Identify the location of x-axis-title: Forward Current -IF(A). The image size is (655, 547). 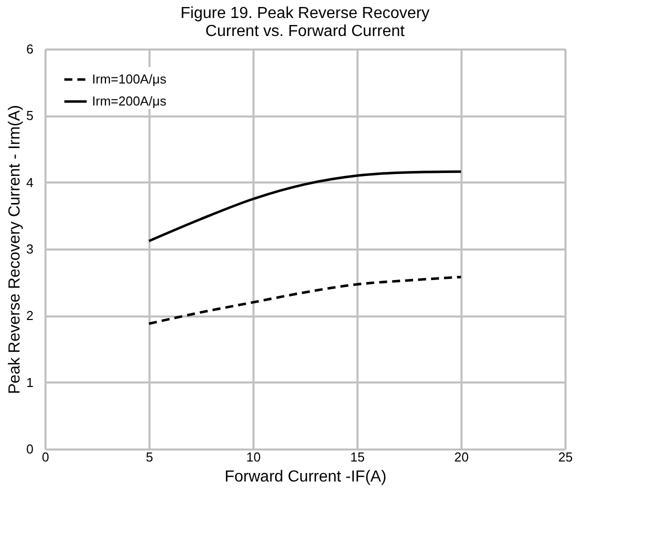
(305, 477).